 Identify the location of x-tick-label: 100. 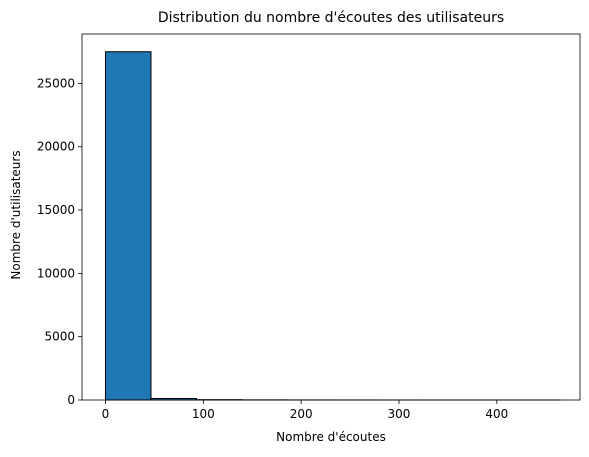
(203, 414).